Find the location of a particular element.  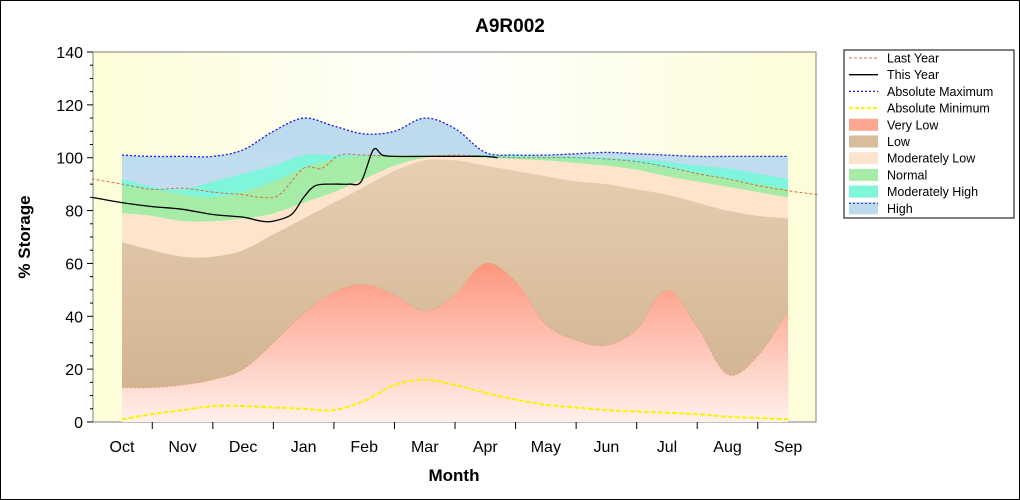

y-tick-label: 40 is located at coordinates (74, 317).